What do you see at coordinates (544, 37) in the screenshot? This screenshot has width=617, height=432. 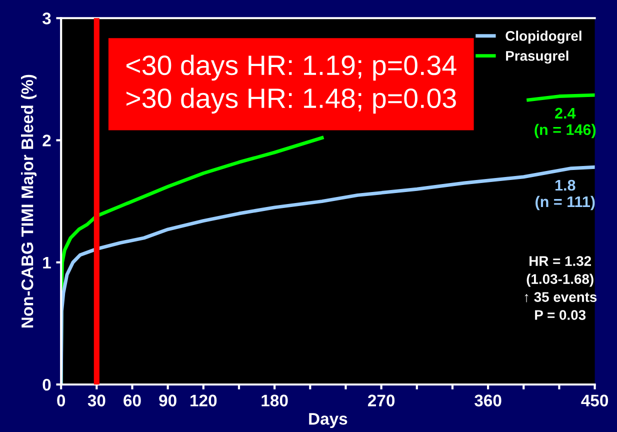 I see `legend-label: Clopidogrel` at bounding box center [544, 37].